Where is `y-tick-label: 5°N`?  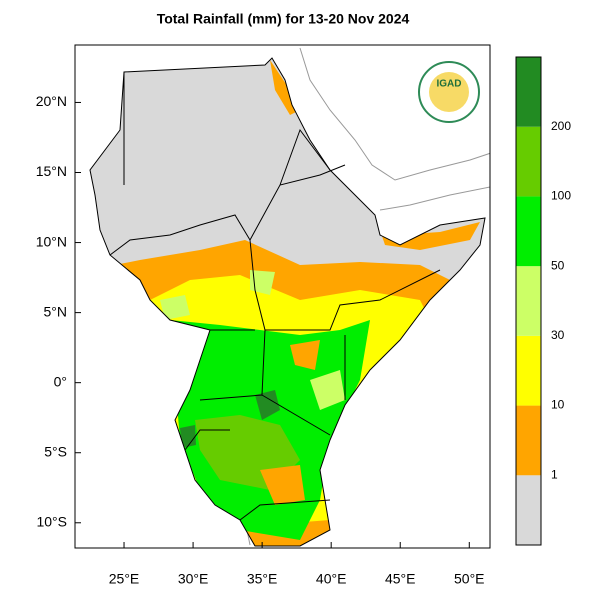 y-tick-label: 5°N is located at coordinates (56, 311).